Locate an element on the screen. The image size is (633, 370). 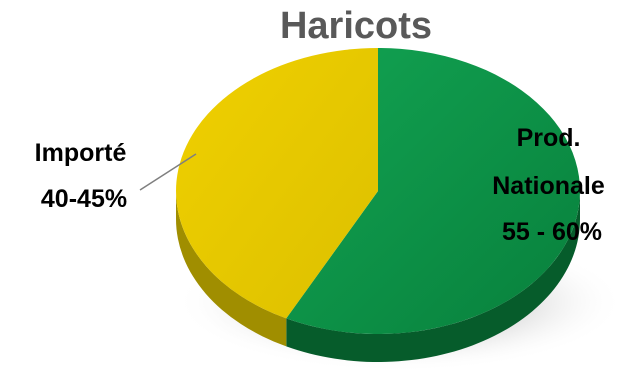
slice-label-national-line-2: Nationale is located at coordinates (548, 186).